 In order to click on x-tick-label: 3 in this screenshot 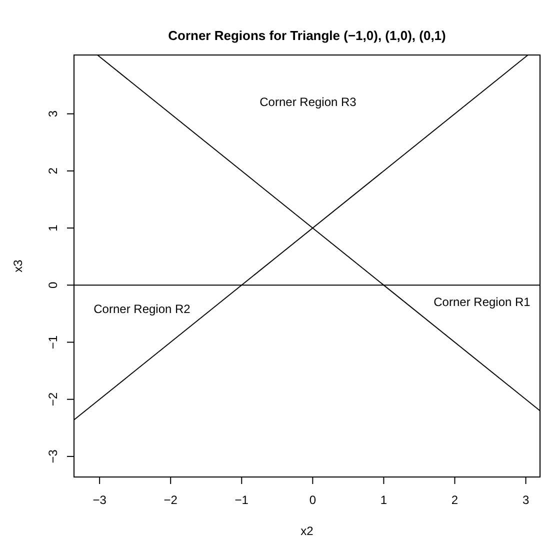, I will do `click(526, 500)`.